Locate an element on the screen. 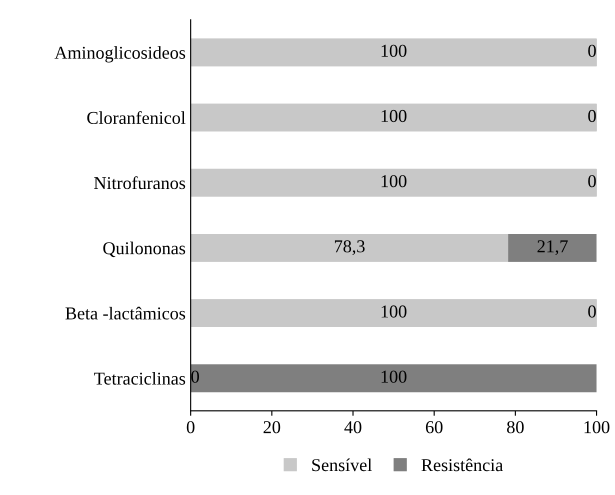 The width and height of the screenshot is (615, 495). x-tick-label: 20 is located at coordinates (272, 427).